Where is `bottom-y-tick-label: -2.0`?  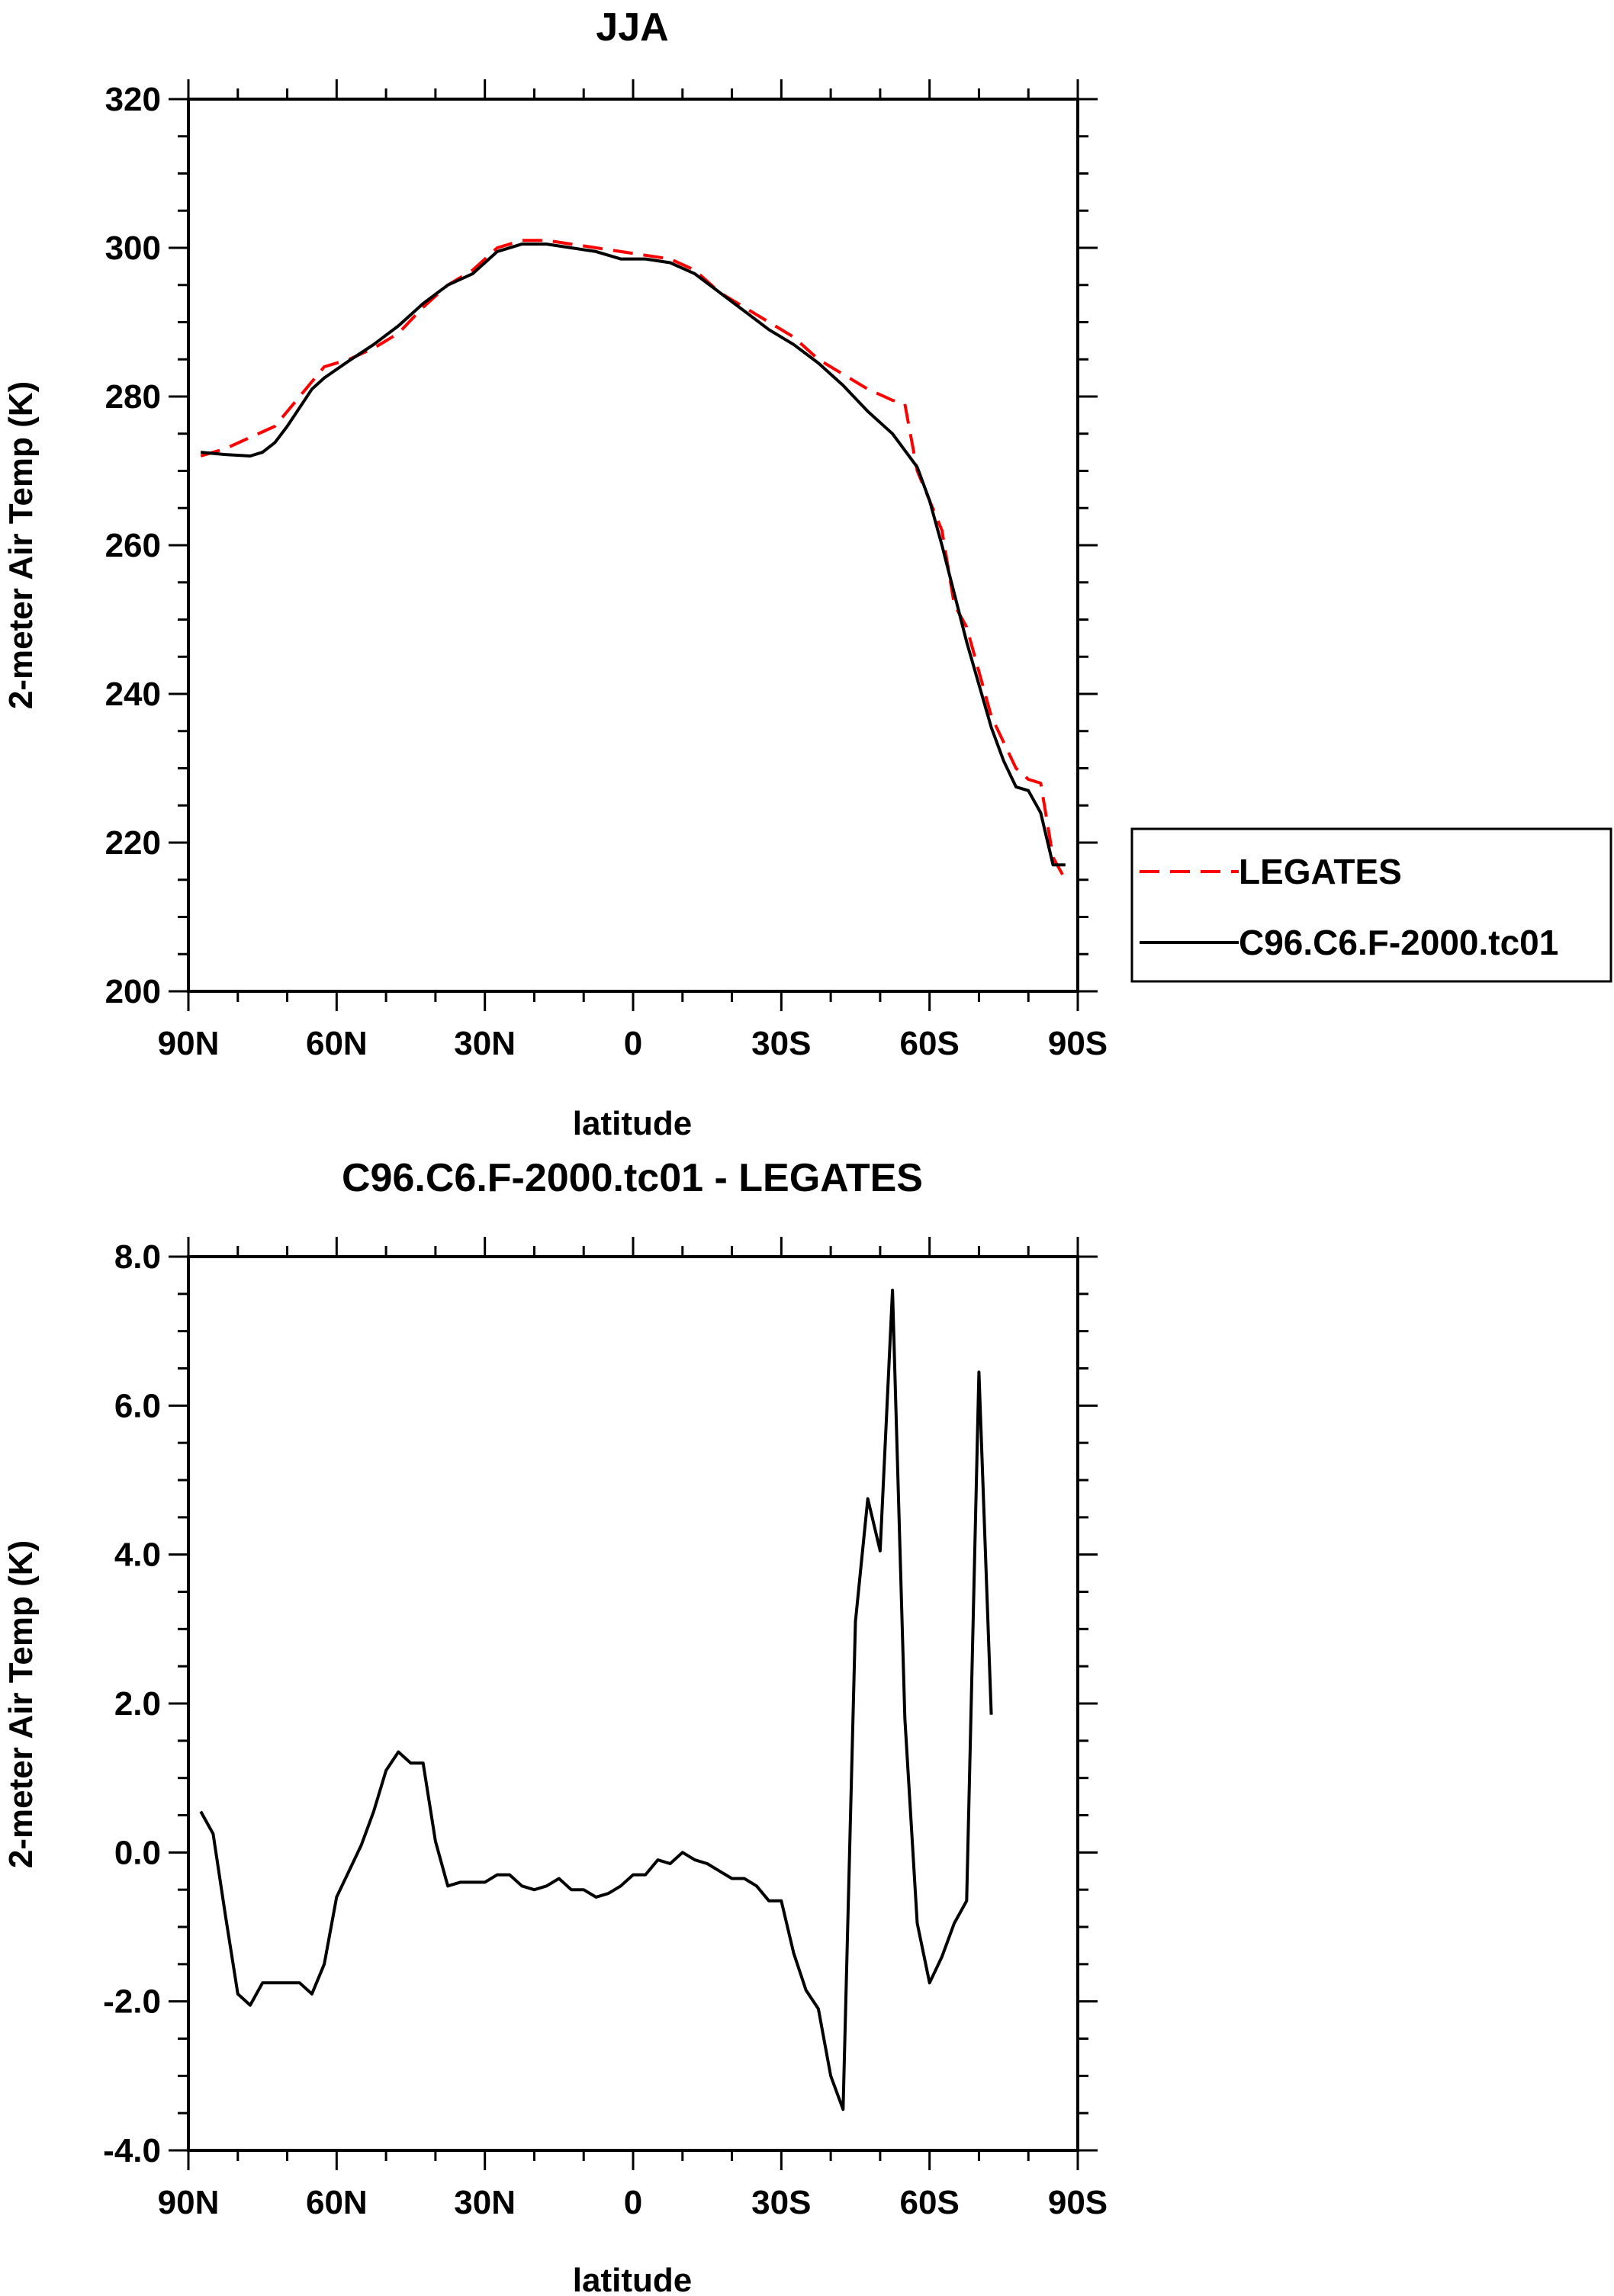
bottom-y-tick-label: -2.0 is located at coordinates (132, 2002).